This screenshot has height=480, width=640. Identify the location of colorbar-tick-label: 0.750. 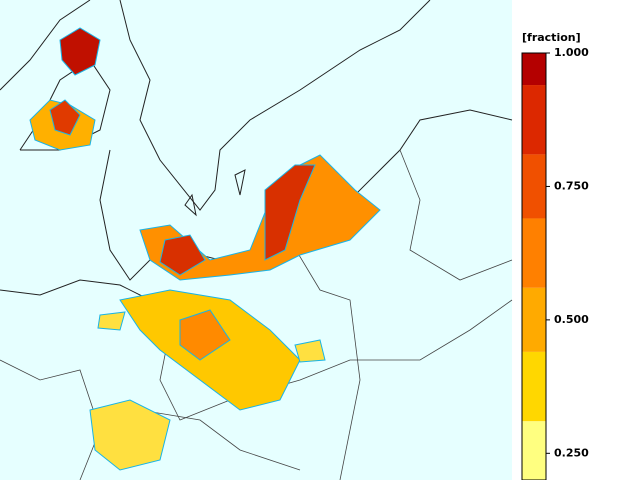
(571, 185).